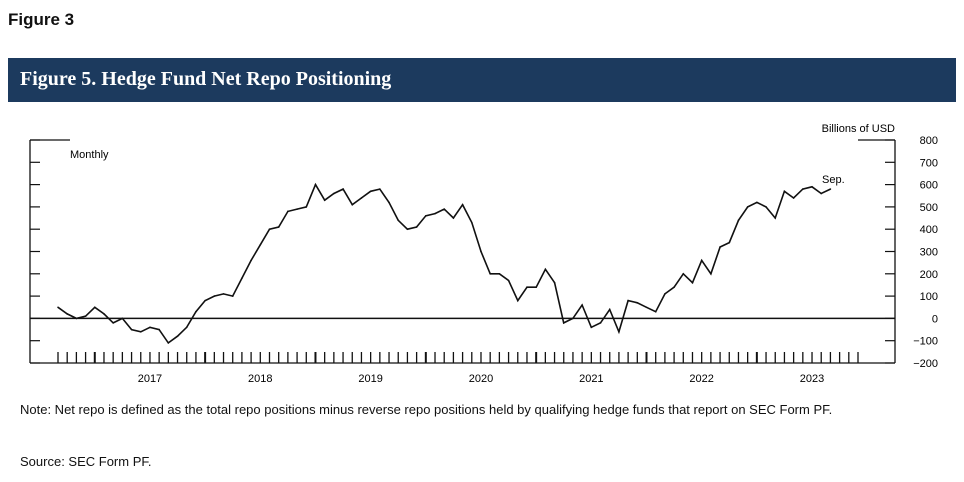  What do you see at coordinates (925, 342) in the screenshot?
I see `y-tick-label: −100` at bounding box center [925, 342].